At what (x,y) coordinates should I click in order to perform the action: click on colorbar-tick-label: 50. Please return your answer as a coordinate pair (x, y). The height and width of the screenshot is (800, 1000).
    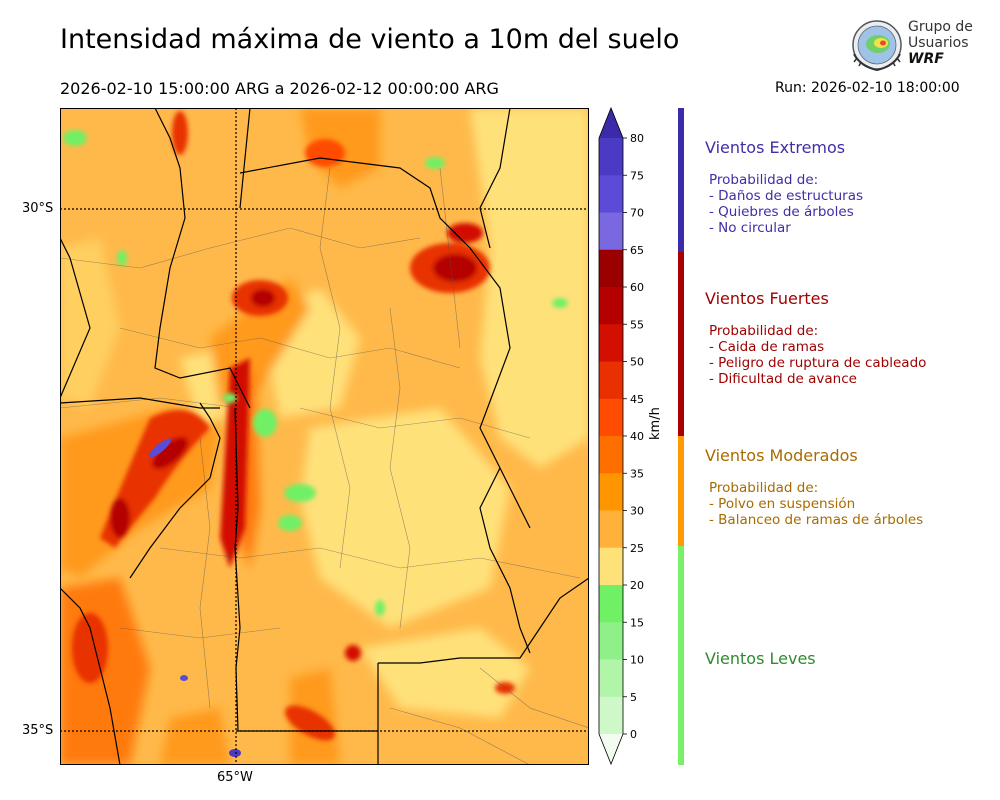
    Looking at the image, I should click on (637, 362).